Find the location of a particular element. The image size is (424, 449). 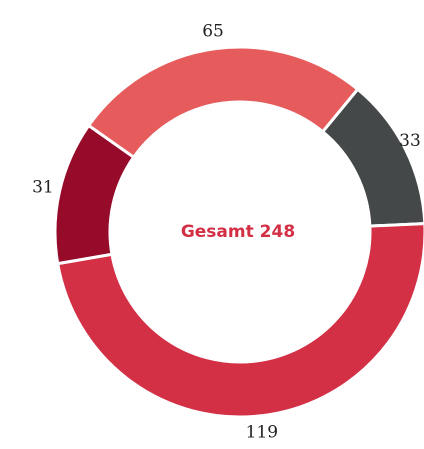

value-label: 31 is located at coordinates (43, 187).